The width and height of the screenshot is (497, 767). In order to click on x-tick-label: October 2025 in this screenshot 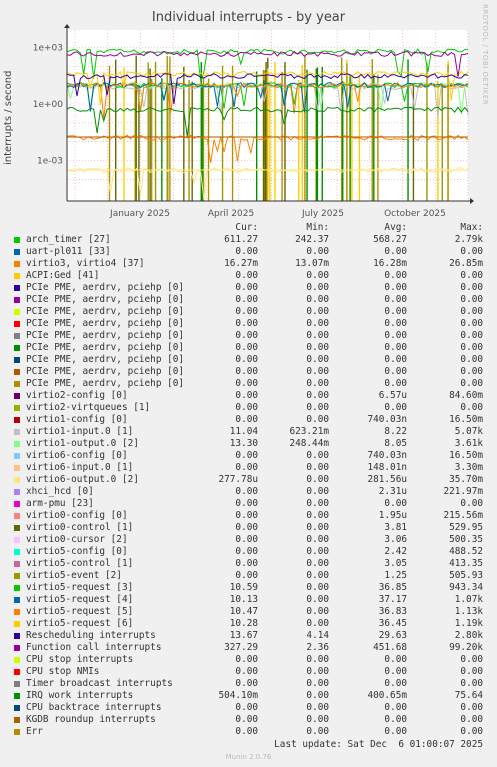, I will do `click(415, 214)`.